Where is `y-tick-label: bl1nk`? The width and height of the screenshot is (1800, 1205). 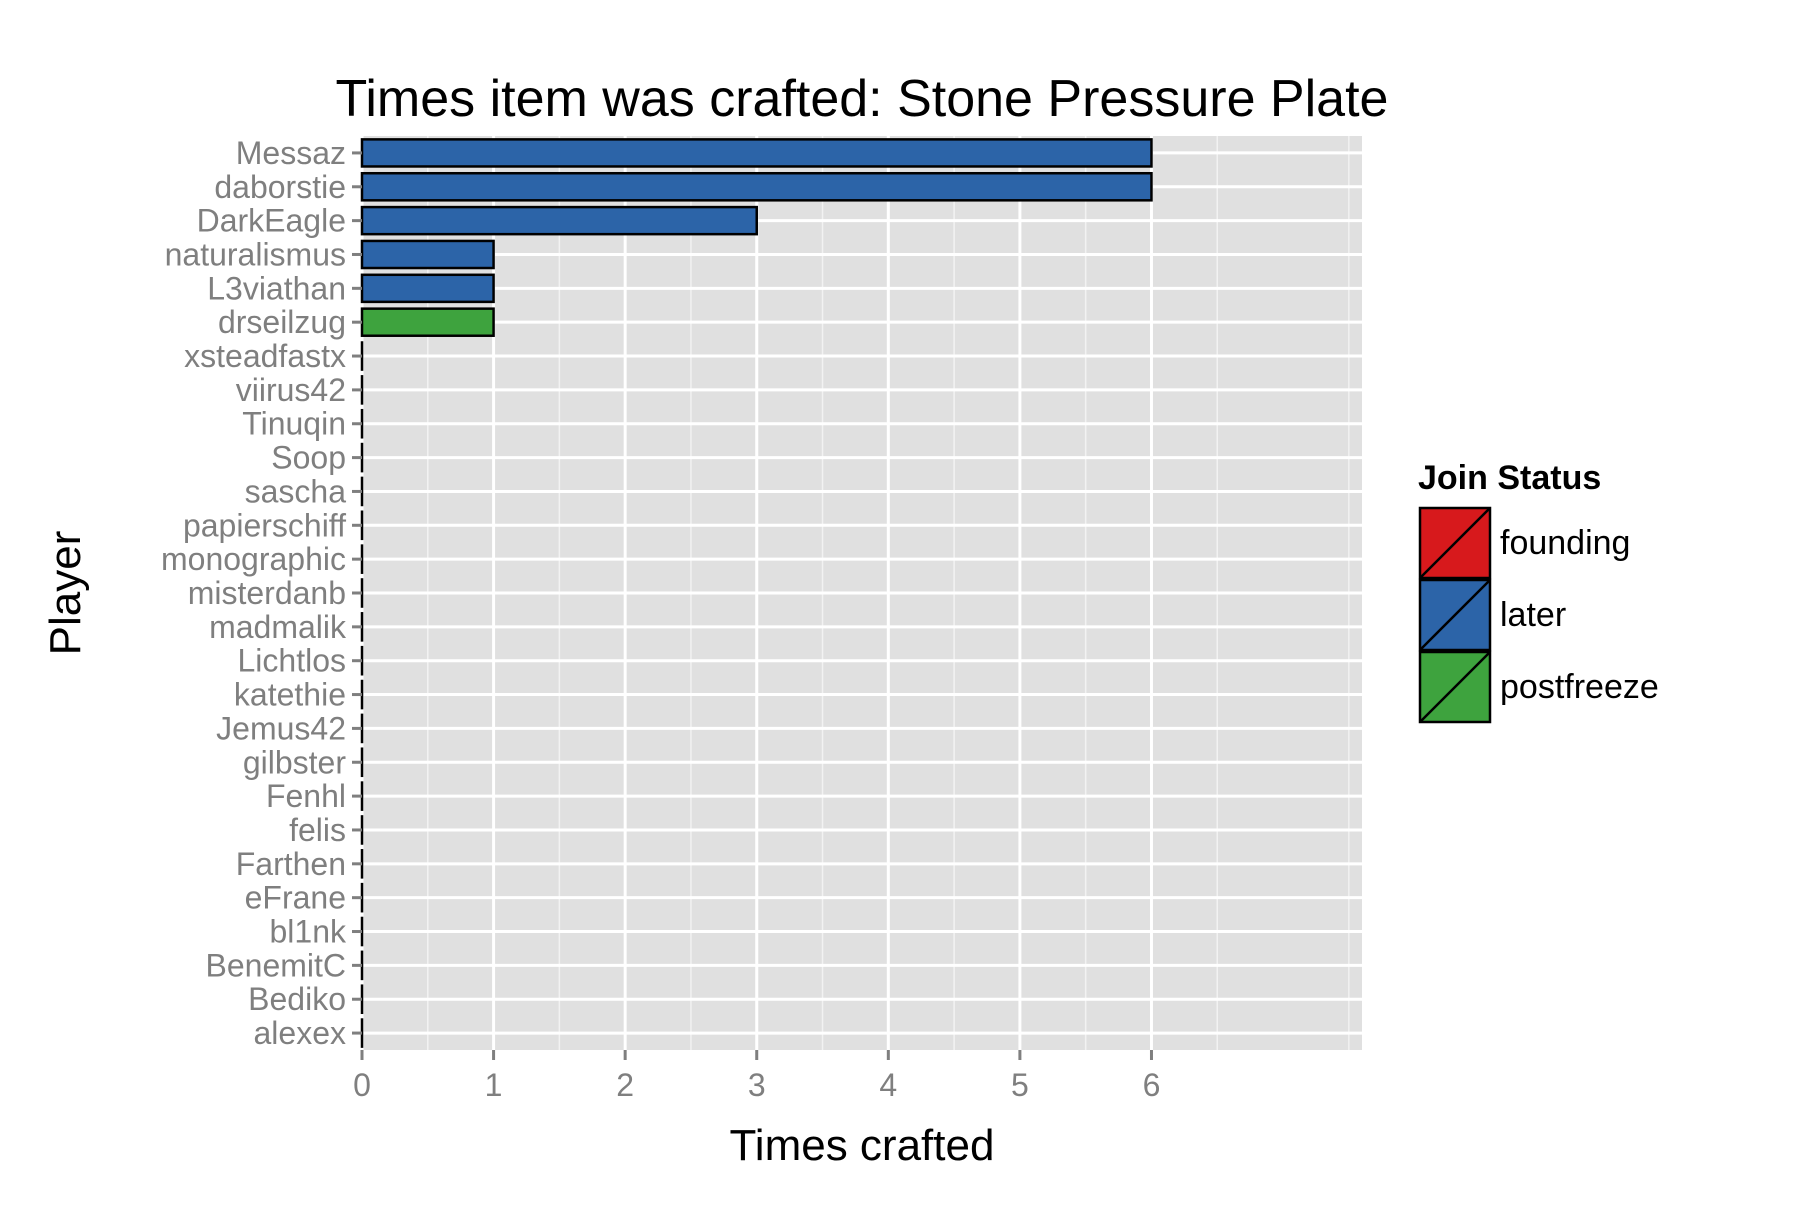 y-tick-label: bl1nk is located at coordinates (309, 932).